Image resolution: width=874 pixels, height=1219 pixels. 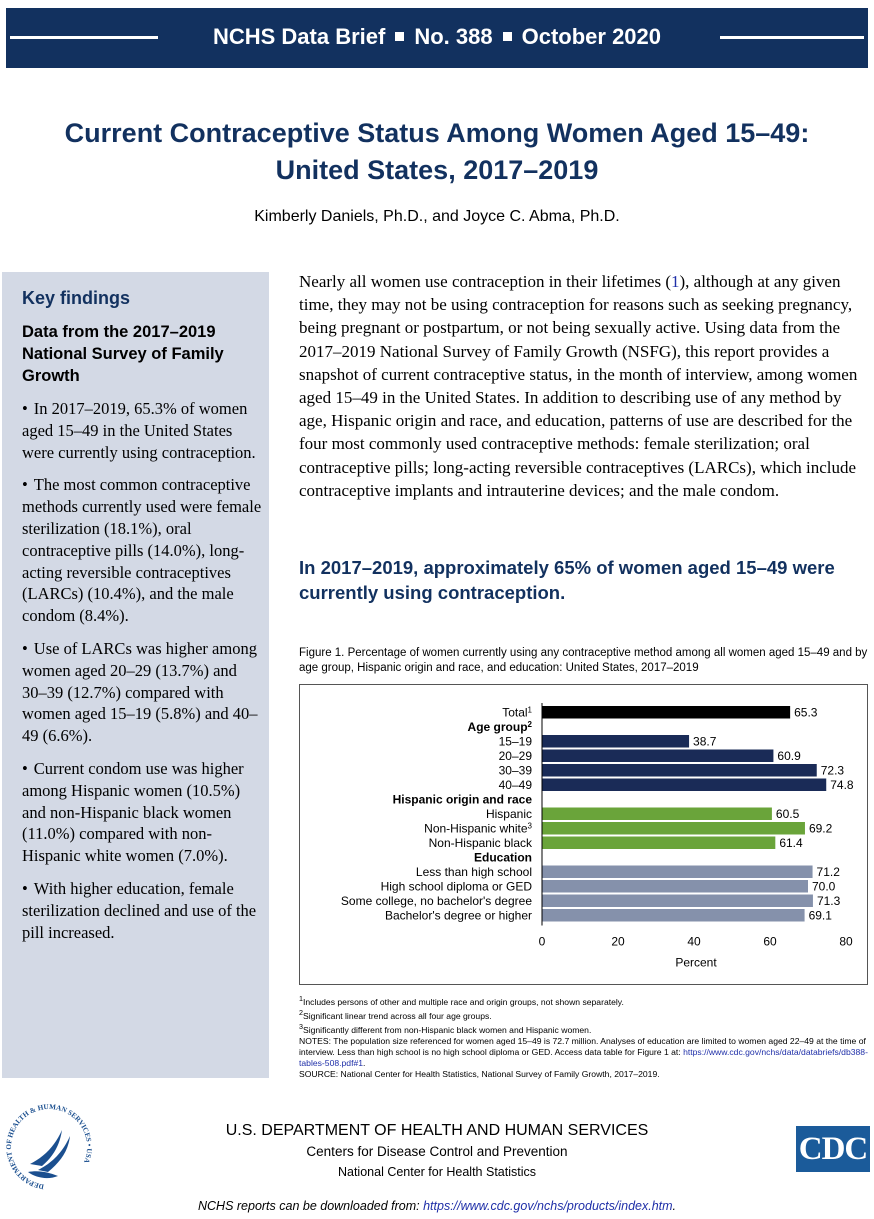 I want to click on chart-tick-label: 60, so click(x=770, y=942).